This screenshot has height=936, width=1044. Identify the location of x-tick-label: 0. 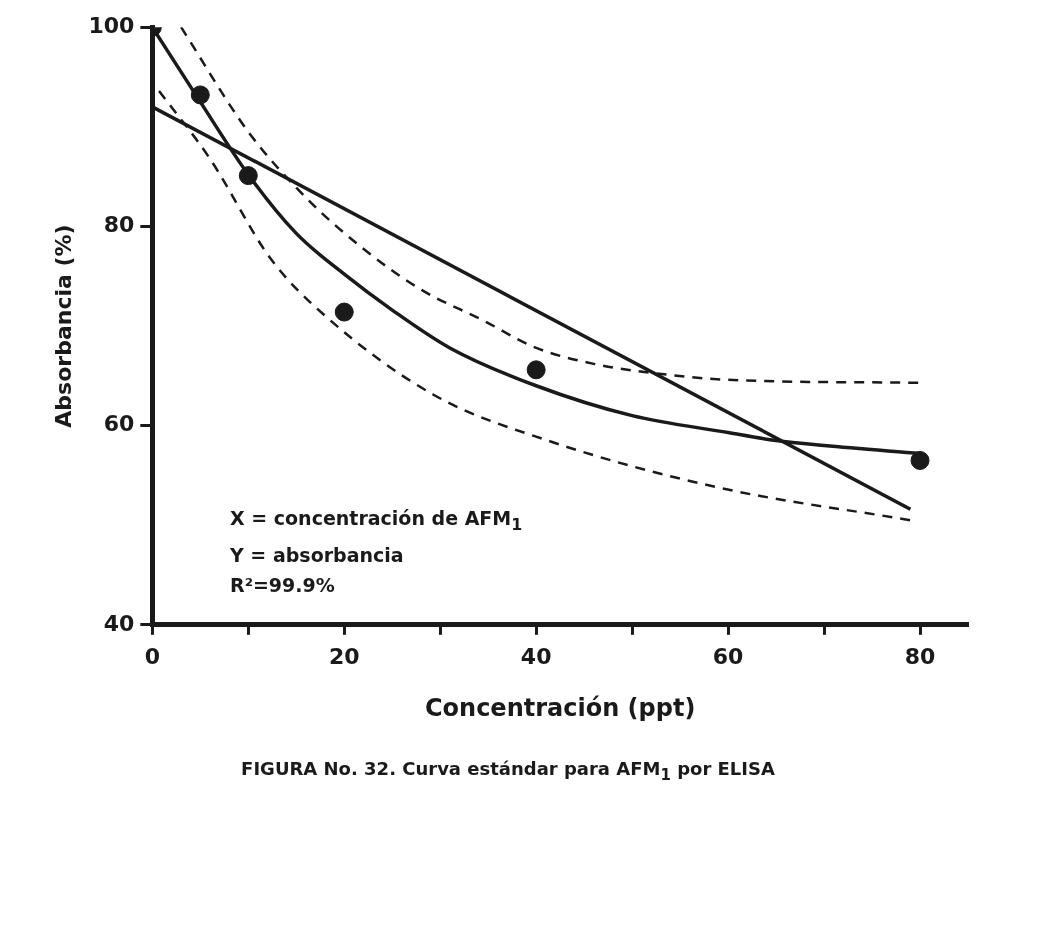
(152, 656).